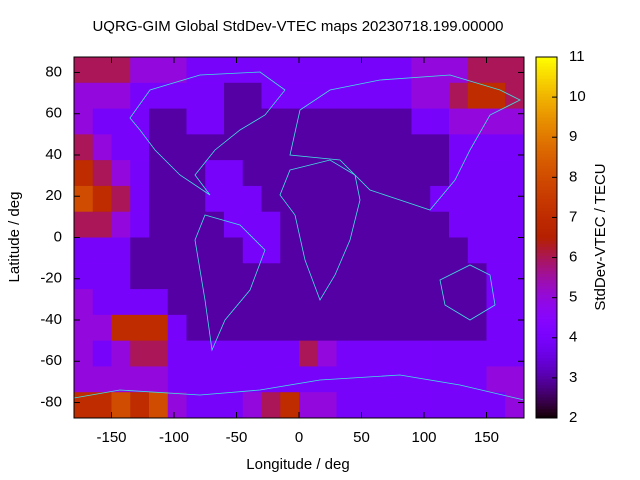 The image size is (640, 480). Describe the element at coordinates (299, 437) in the screenshot. I see `x-tick-label: 0` at that location.